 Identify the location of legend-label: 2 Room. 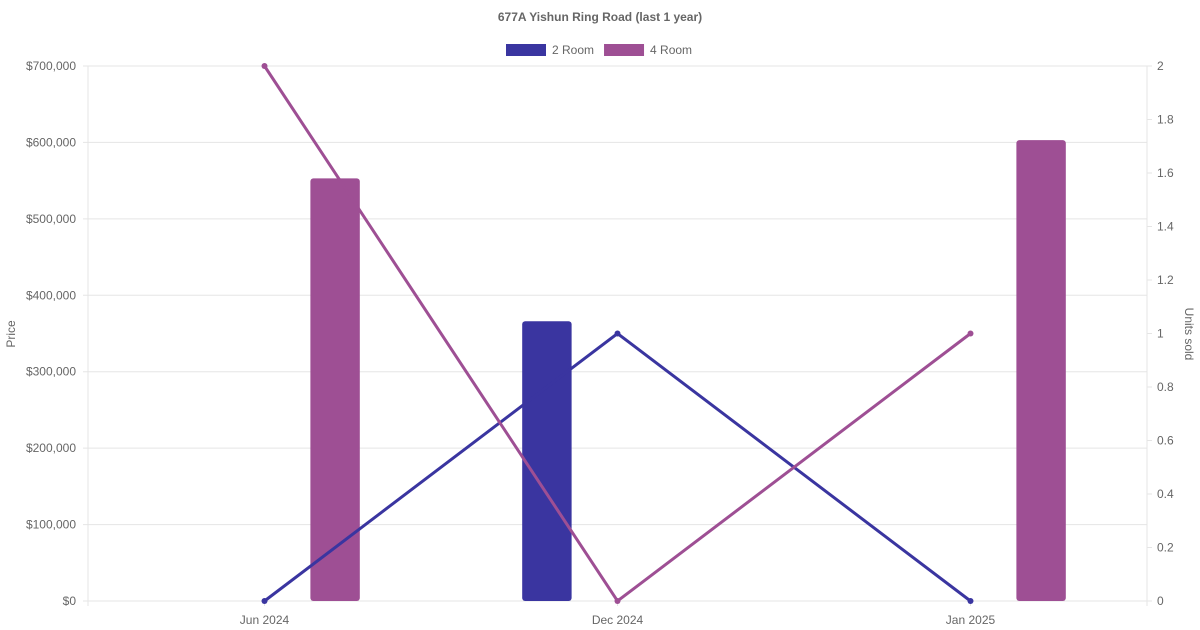
(573, 50).